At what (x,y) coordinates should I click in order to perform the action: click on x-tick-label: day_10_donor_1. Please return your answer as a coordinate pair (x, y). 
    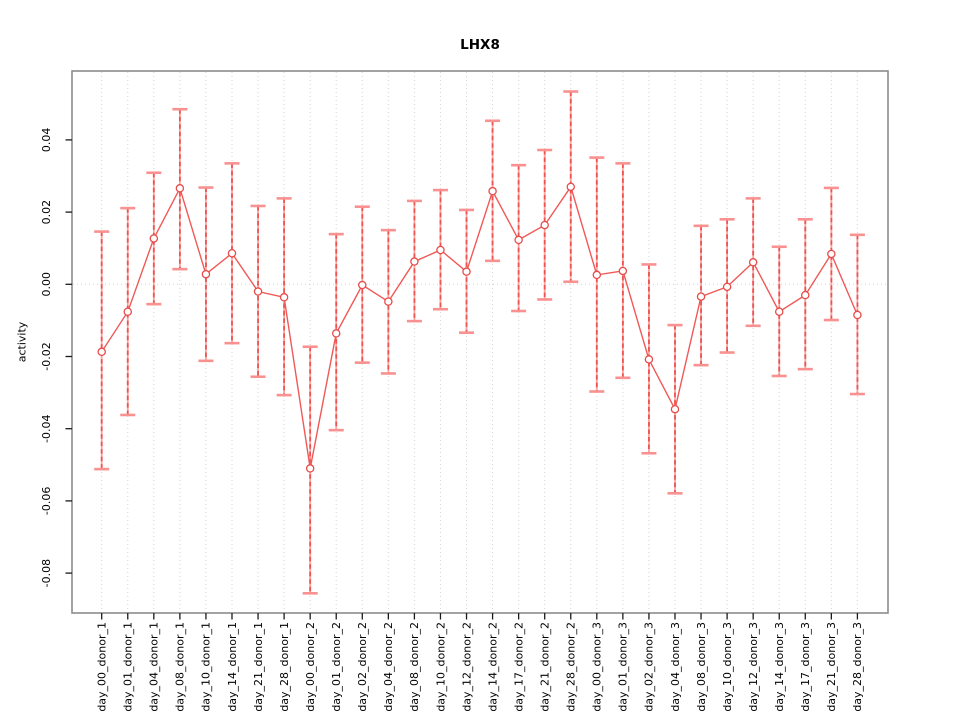
    Looking at the image, I should click on (206, 667).